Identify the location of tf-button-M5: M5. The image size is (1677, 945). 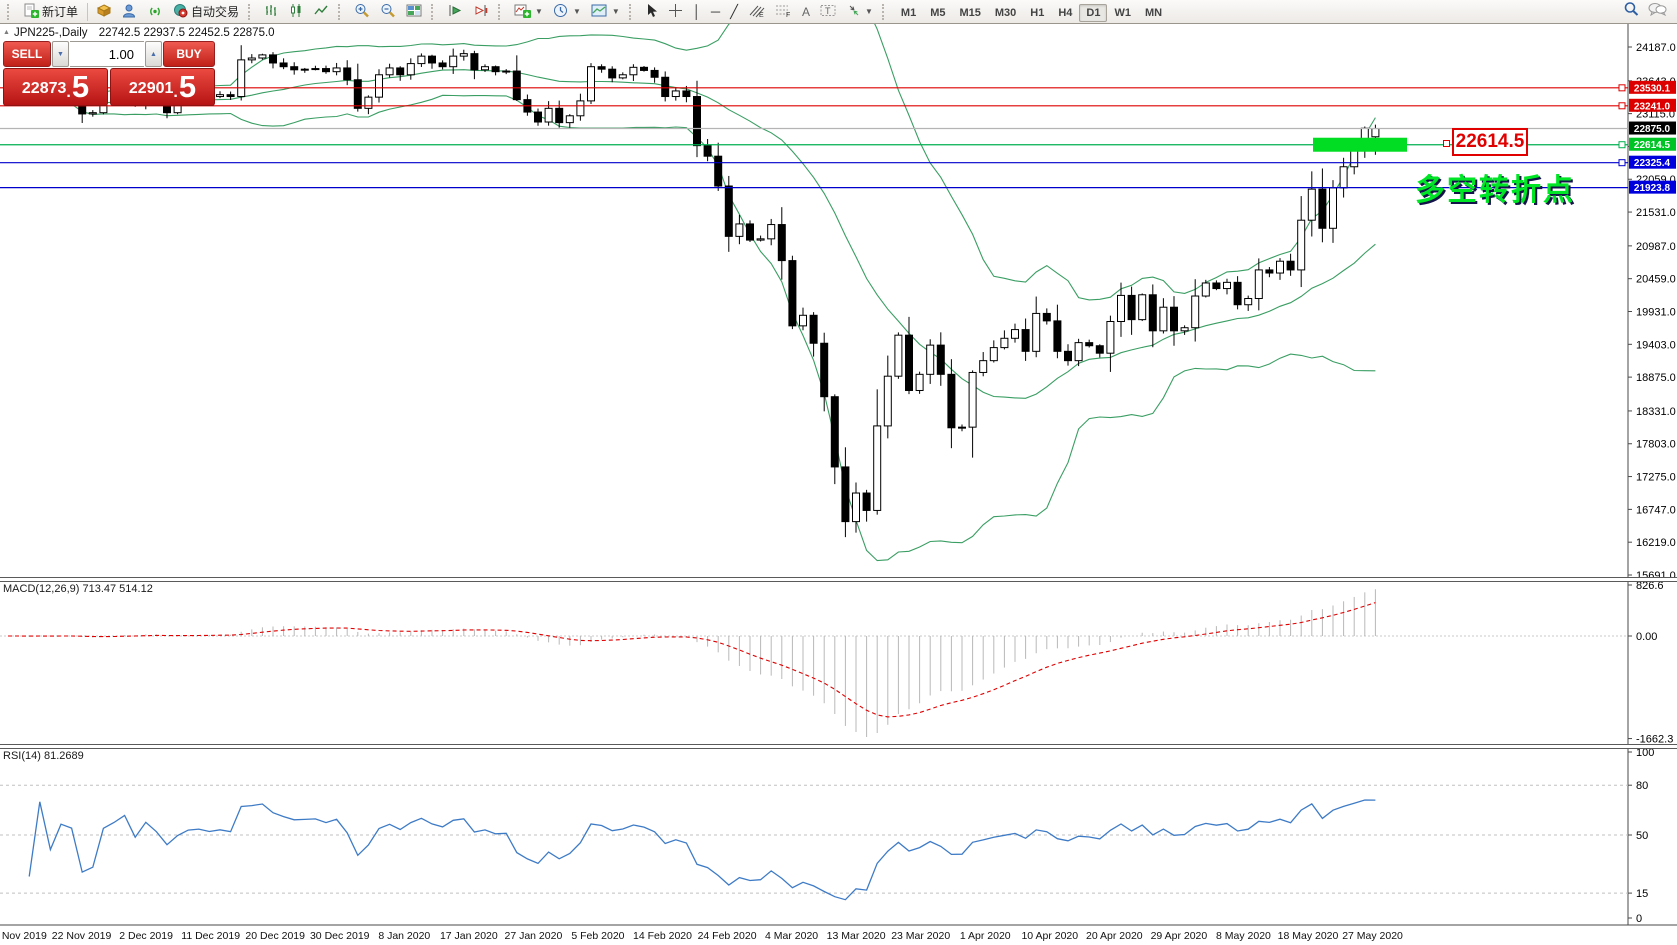
(938, 12).